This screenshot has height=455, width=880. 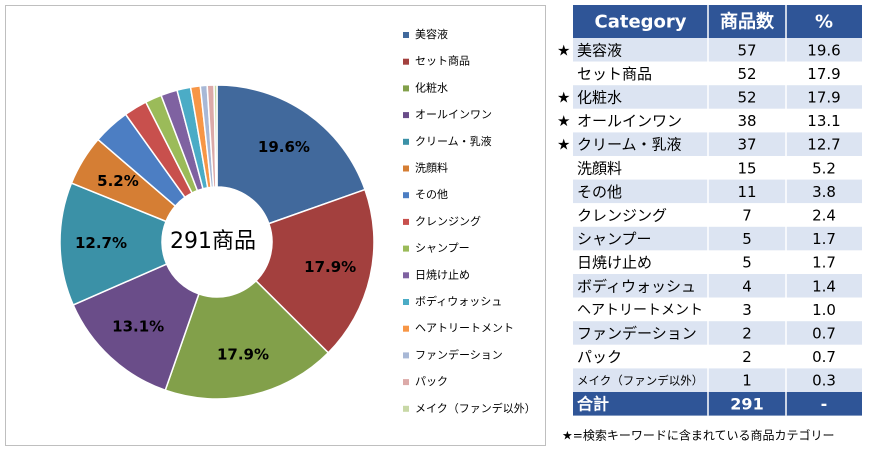 What do you see at coordinates (284, 147) in the screenshot?
I see `slice-label: 19.6%` at bounding box center [284, 147].